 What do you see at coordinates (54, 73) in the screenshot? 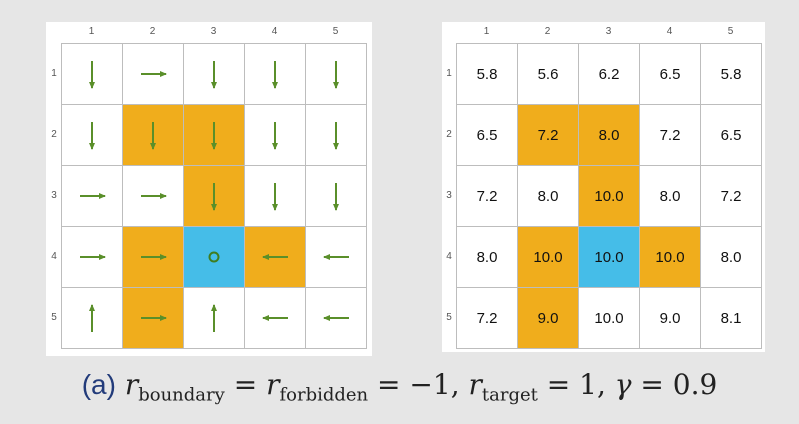
I see `row-label: 1` at bounding box center [54, 73].